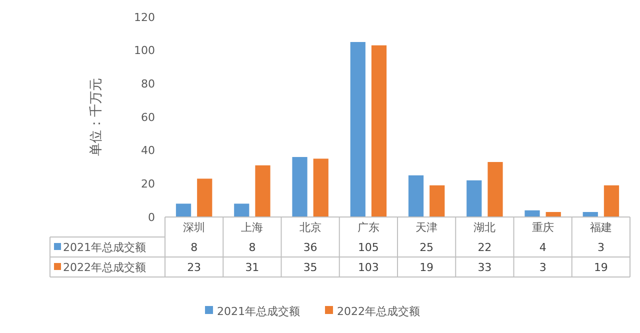 The height and width of the screenshot is (333, 640). Describe the element at coordinates (252, 227) in the screenshot. I see `x-tick-label: 上海` at that location.